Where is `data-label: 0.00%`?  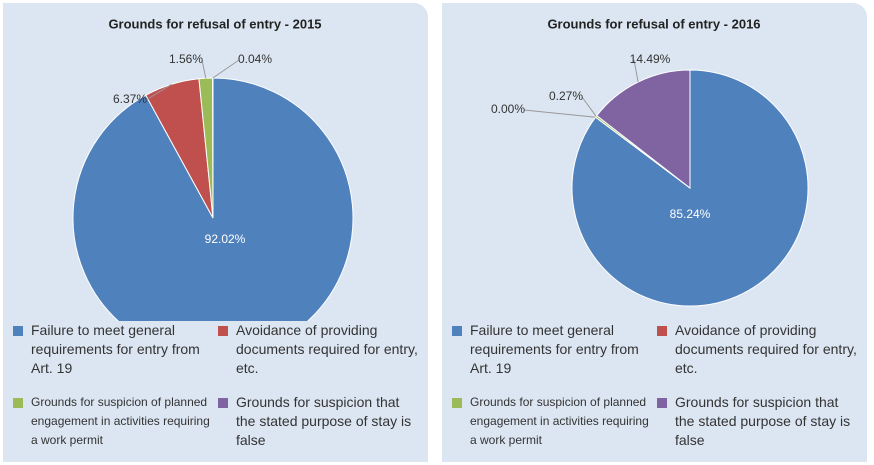
data-label: 0.00% is located at coordinates (508, 109).